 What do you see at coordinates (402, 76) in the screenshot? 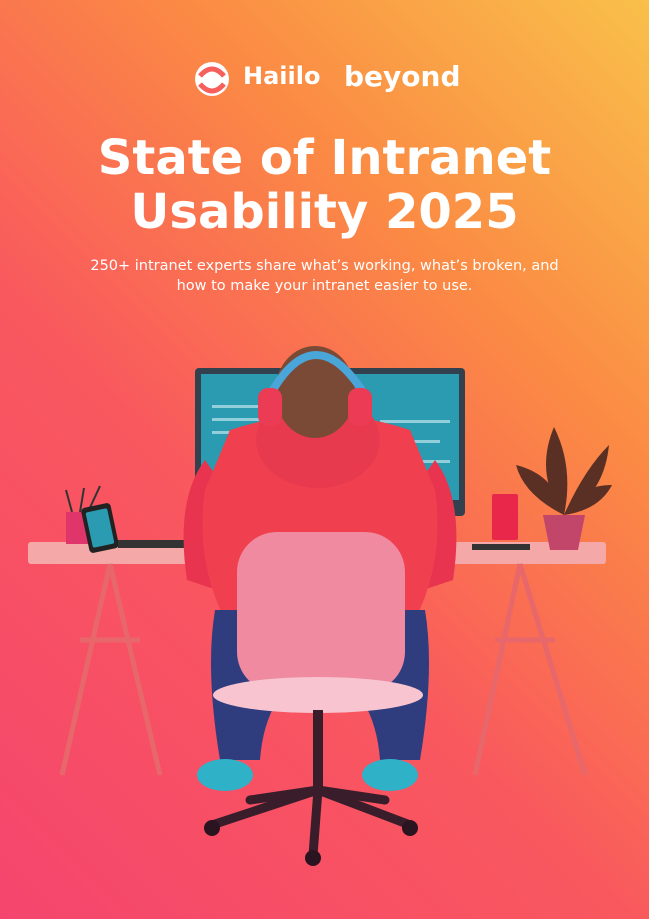
I see `logo-text: beyond` at bounding box center [402, 76].